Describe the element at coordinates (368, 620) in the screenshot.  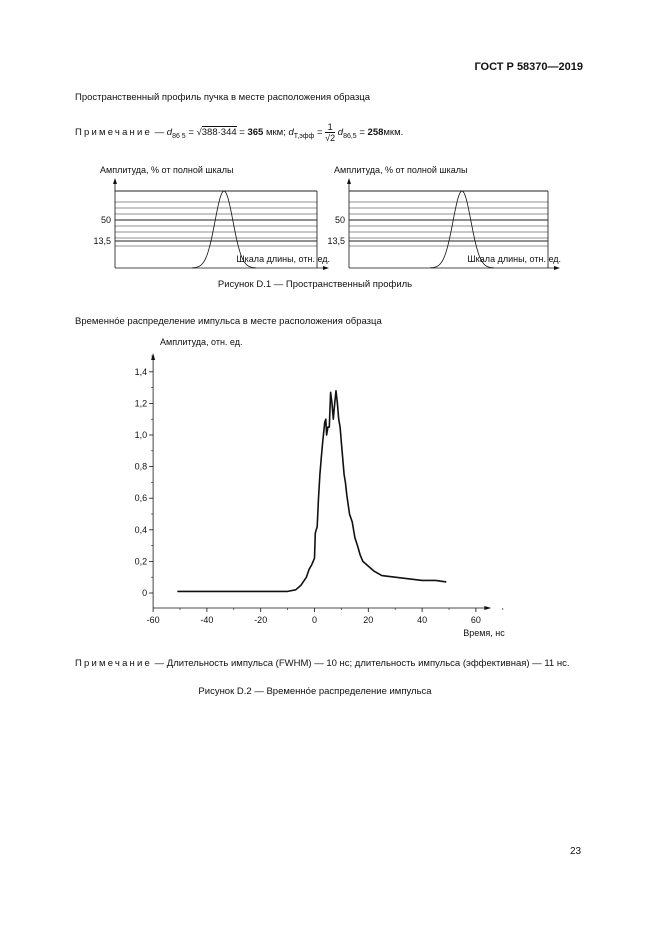
I see `x-tick-label: 20` at that location.